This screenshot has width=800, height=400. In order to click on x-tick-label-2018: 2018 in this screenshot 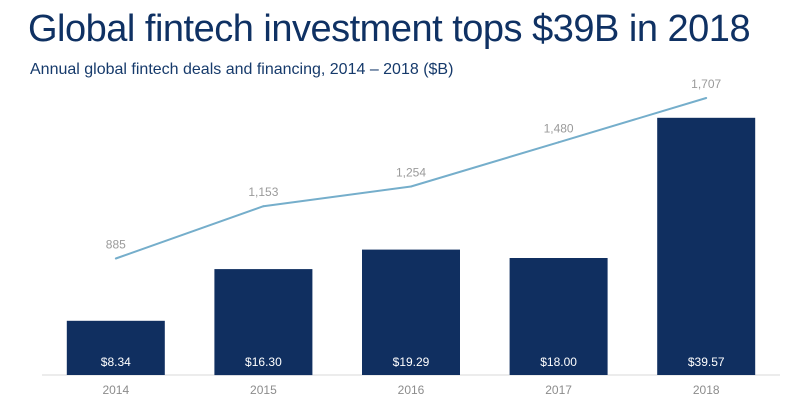, I will do `click(706, 390)`.